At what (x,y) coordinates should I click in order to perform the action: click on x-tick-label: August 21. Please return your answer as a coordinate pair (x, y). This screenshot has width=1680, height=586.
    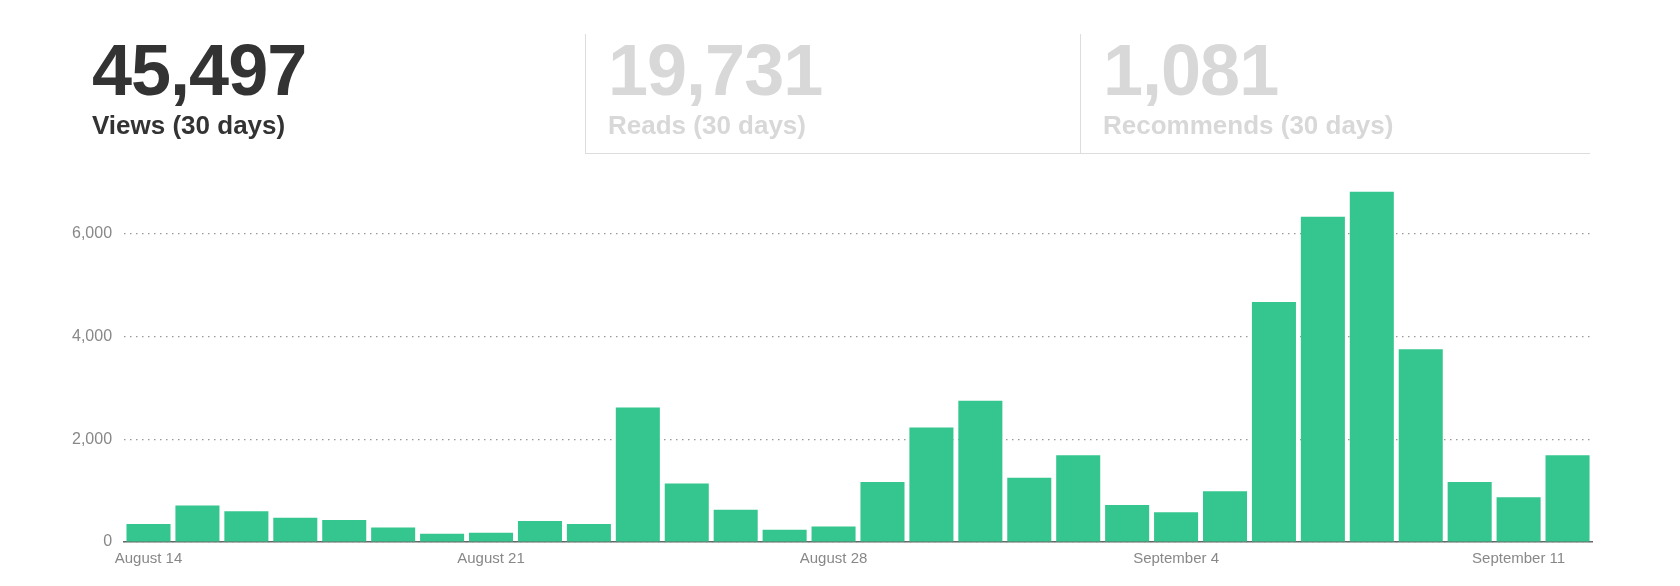
    Looking at the image, I should click on (491, 558).